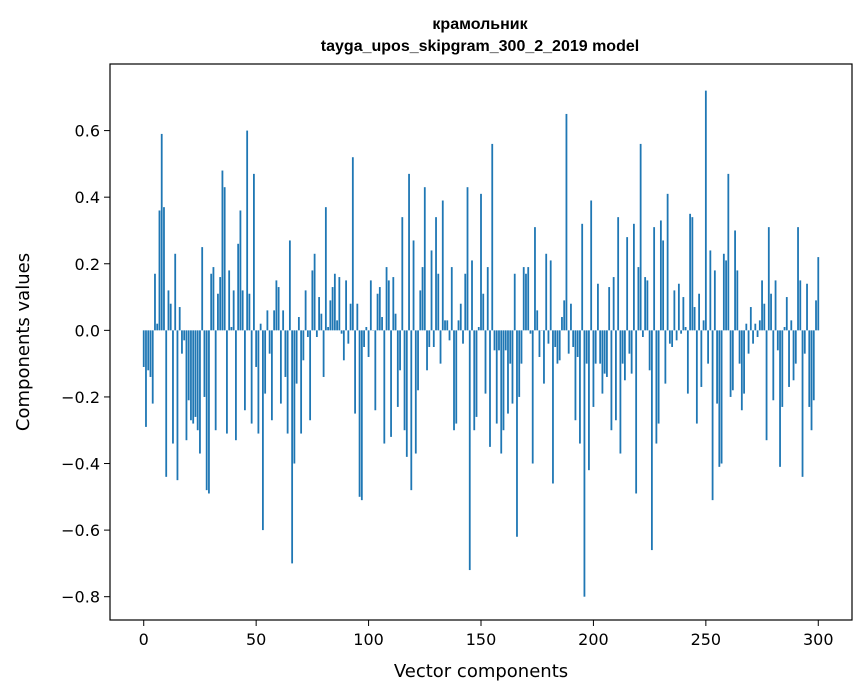 Image resolution: width=867 pixels, height=696 pixels. What do you see at coordinates (80, 397) in the screenshot?
I see `y-tick-label: −0.2` at bounding box center [80, 397].